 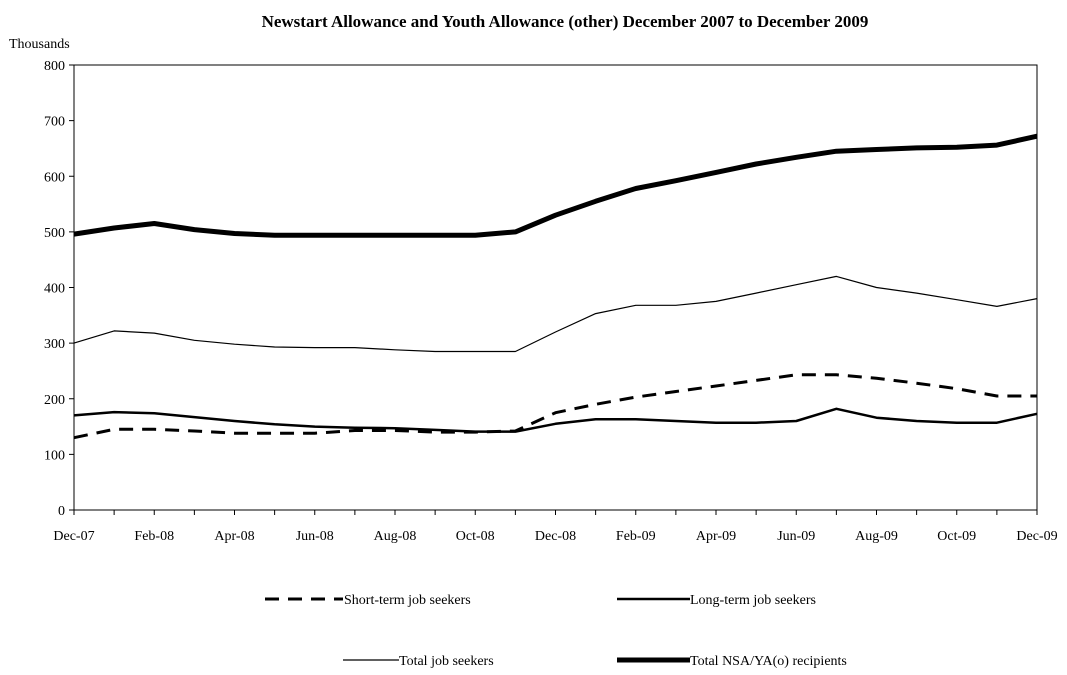 What do you see at coordinates (475, 536) in the screenshot?
I see `x-tick-label: Oct-08` at bounding box center [475, 536].